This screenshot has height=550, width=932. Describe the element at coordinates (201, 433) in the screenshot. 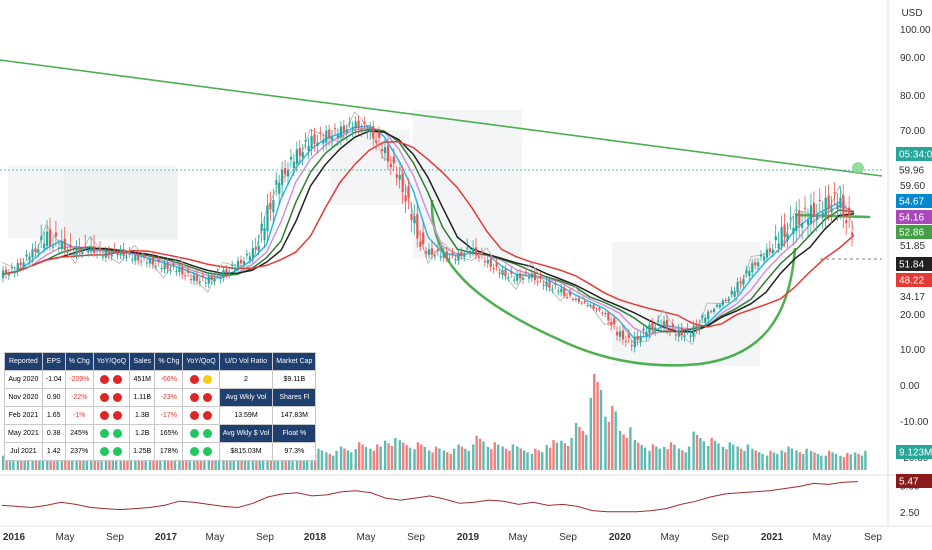

I see `status-dots` at that location.